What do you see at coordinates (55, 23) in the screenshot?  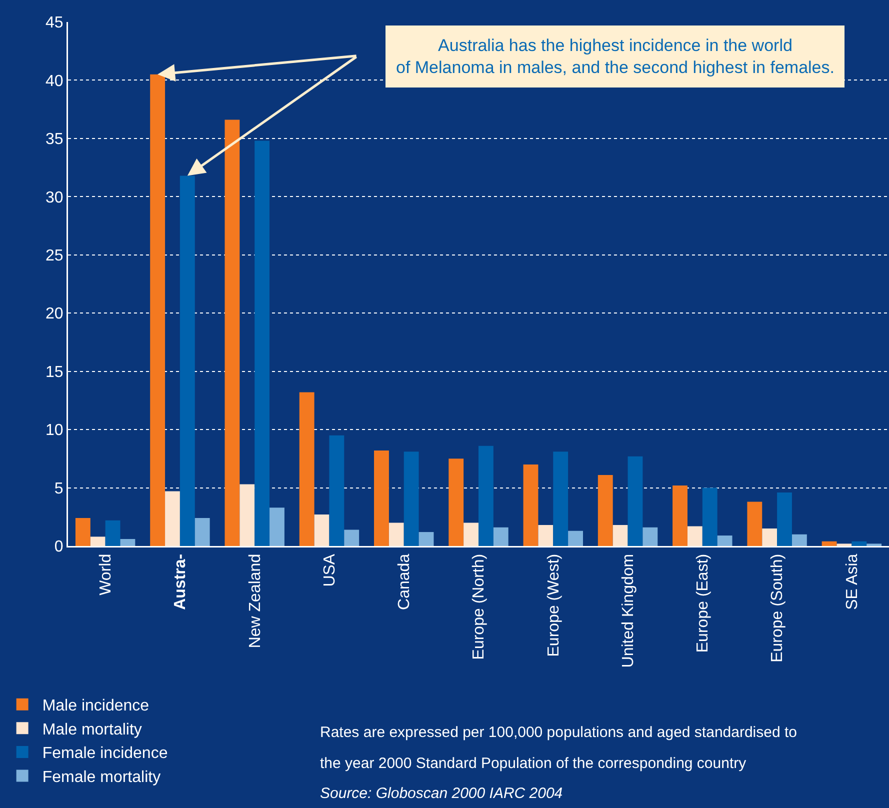 I see `y-tick-label: 45` at bounding box center [55, 23].